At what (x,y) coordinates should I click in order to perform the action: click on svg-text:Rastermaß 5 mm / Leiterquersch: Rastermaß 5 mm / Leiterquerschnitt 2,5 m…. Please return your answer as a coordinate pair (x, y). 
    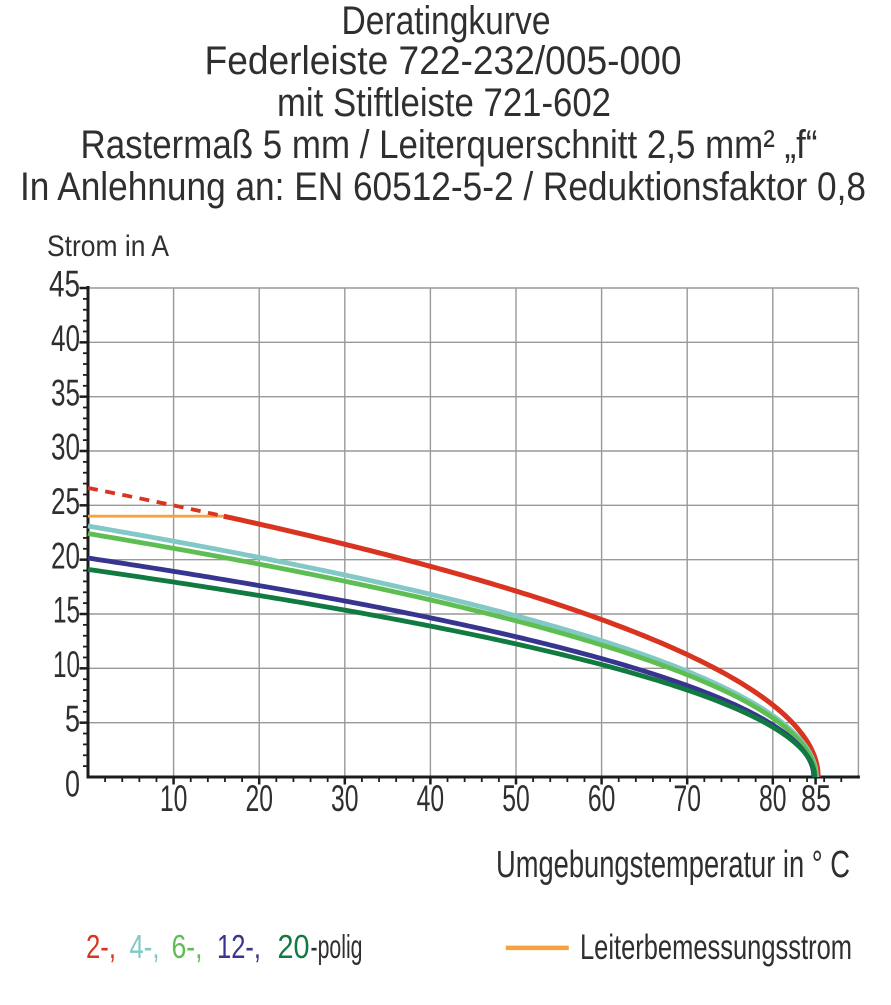
    Looking at the image, I should click on (449, 145).